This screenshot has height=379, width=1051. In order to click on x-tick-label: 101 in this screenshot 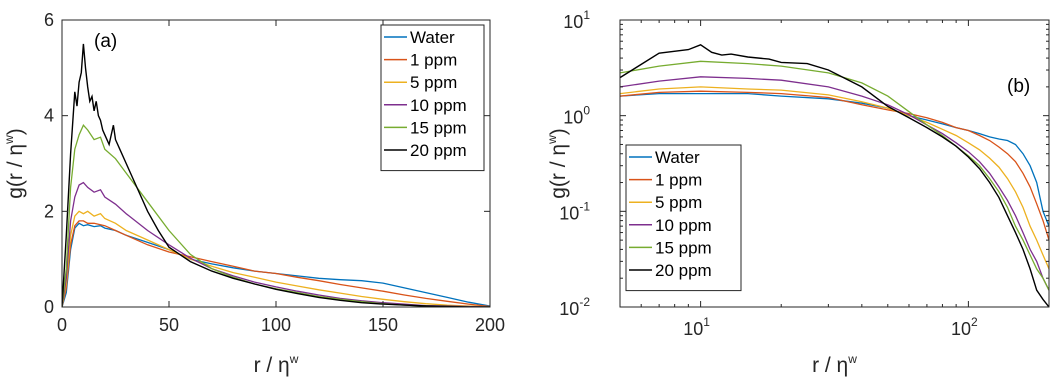, I will do `click(696, 327)`.